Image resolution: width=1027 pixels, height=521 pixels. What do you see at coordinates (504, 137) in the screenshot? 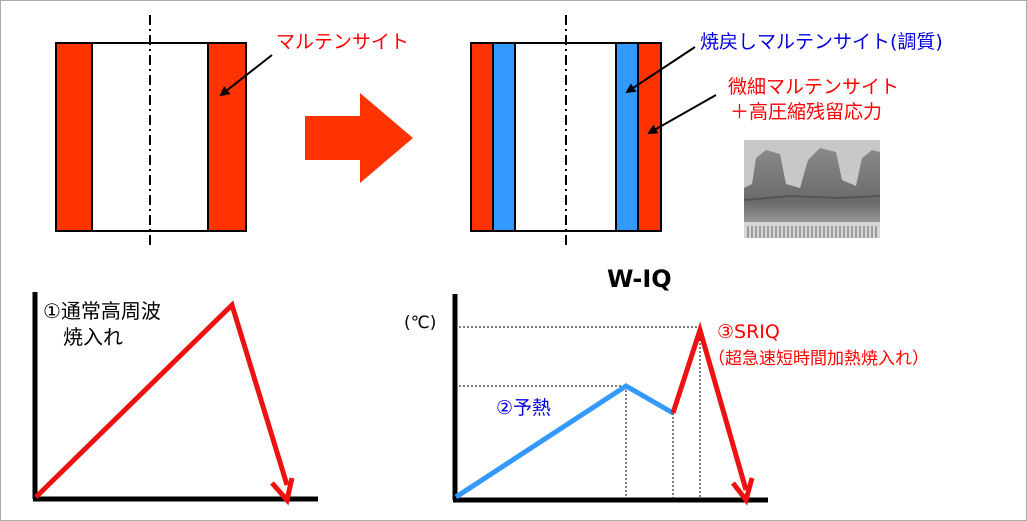
I see `tempered-layer-left` at bounding box center [504, 137].